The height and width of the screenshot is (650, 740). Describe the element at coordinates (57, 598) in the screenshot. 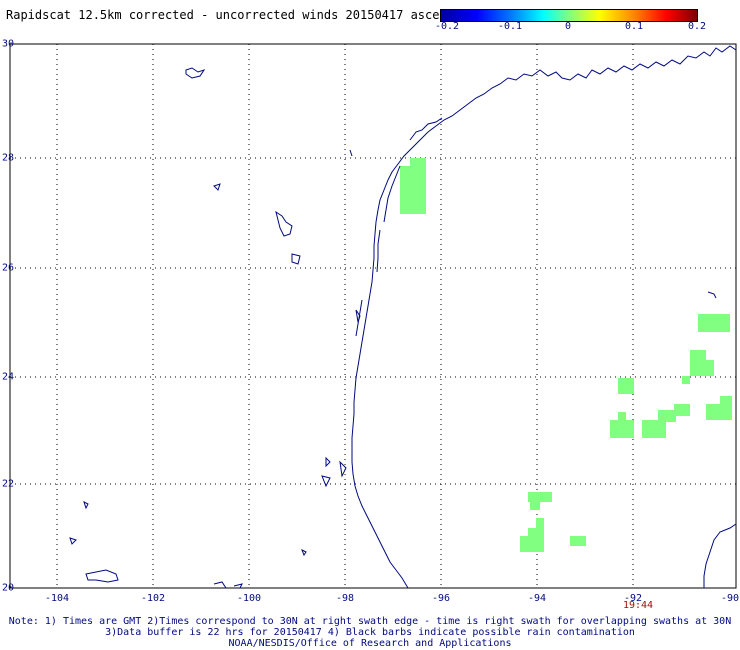

I see `lon-label: -104` at that location.